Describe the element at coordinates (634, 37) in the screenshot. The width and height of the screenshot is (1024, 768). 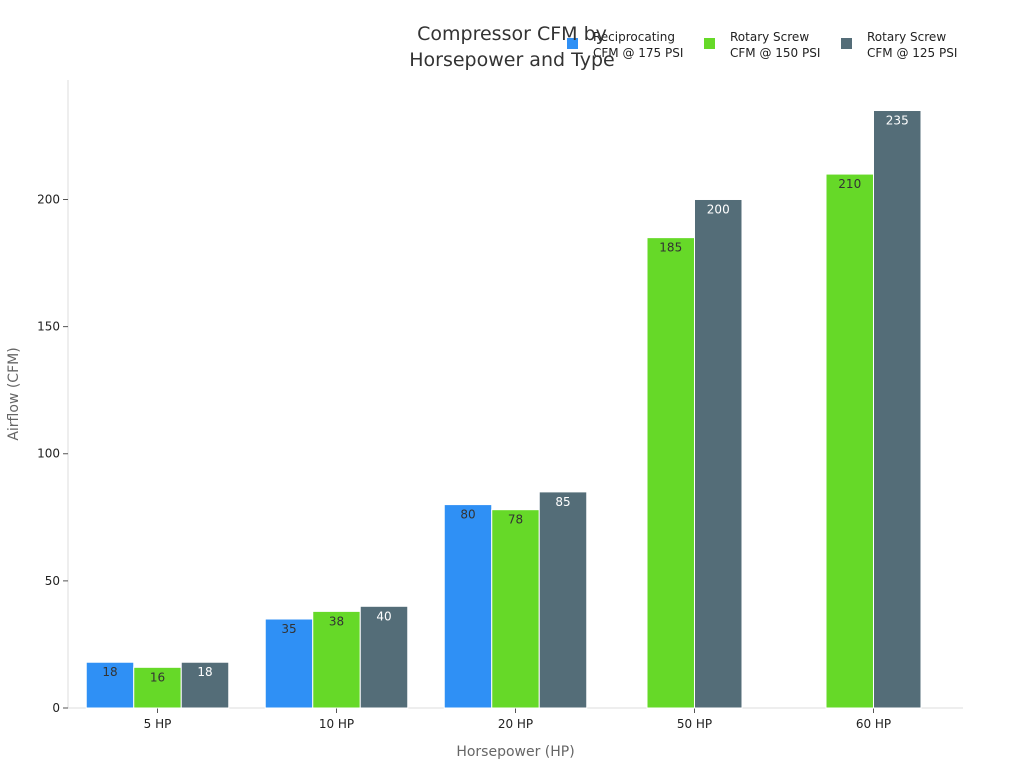
I see `legend-label: Reciprocating` at that location.